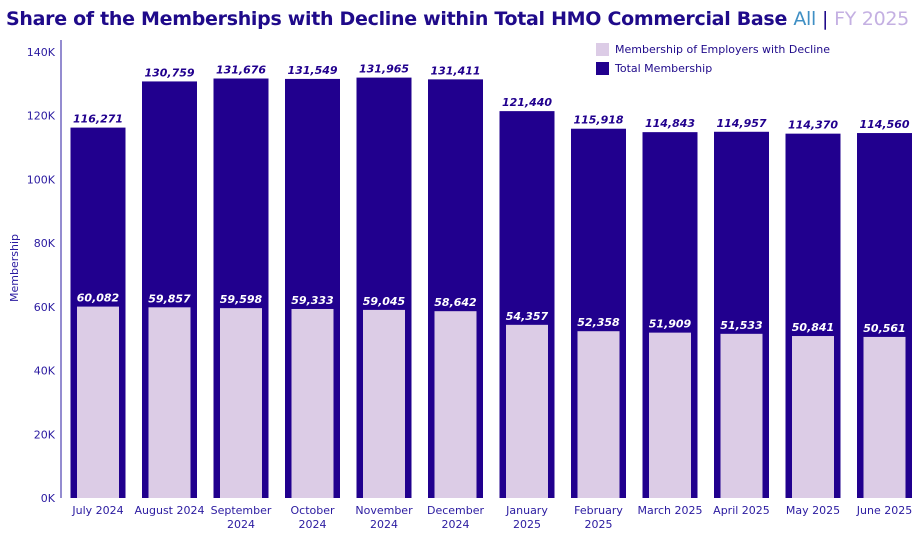  Describe the element at coordinates (241, 70) in the screenshot. I see `data-label-total: 131,676` at that location.